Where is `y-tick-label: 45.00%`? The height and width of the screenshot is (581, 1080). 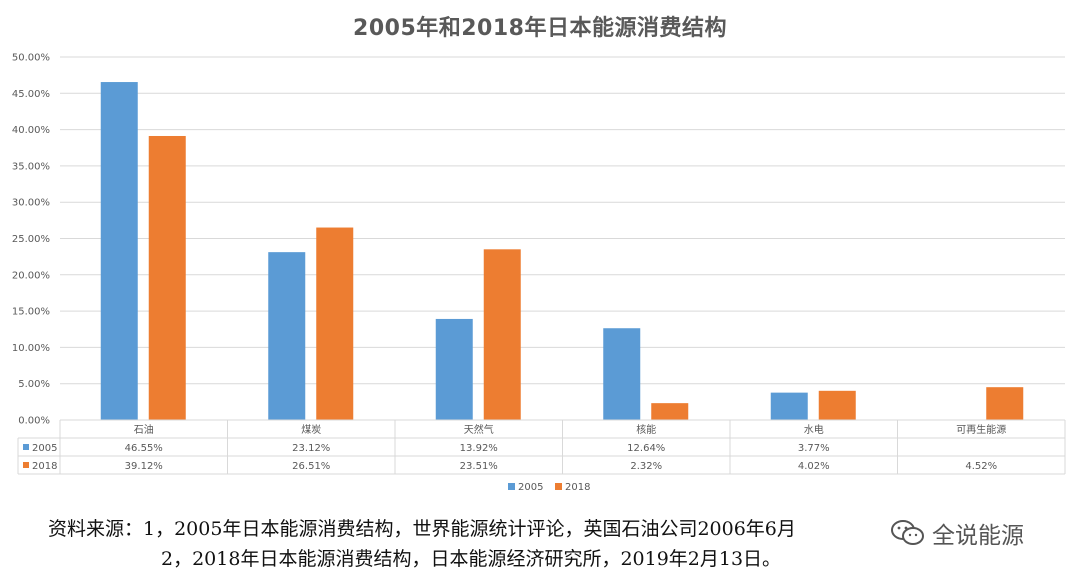 y-tick-label: 45.00% is located at coordinates (31, 94).